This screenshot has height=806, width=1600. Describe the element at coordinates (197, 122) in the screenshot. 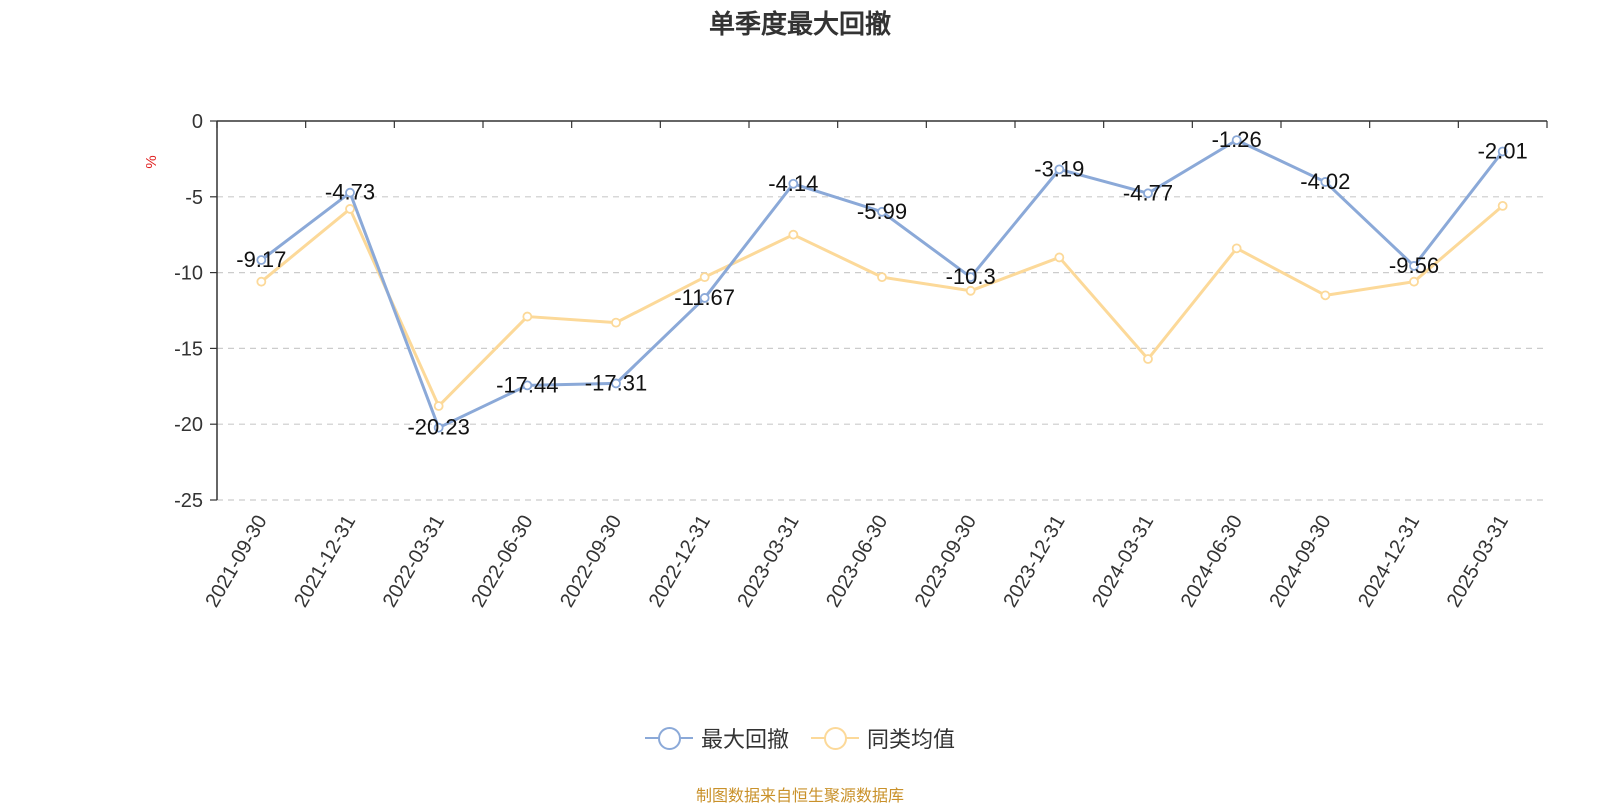

I see `y-tick-label: 0` at that location.